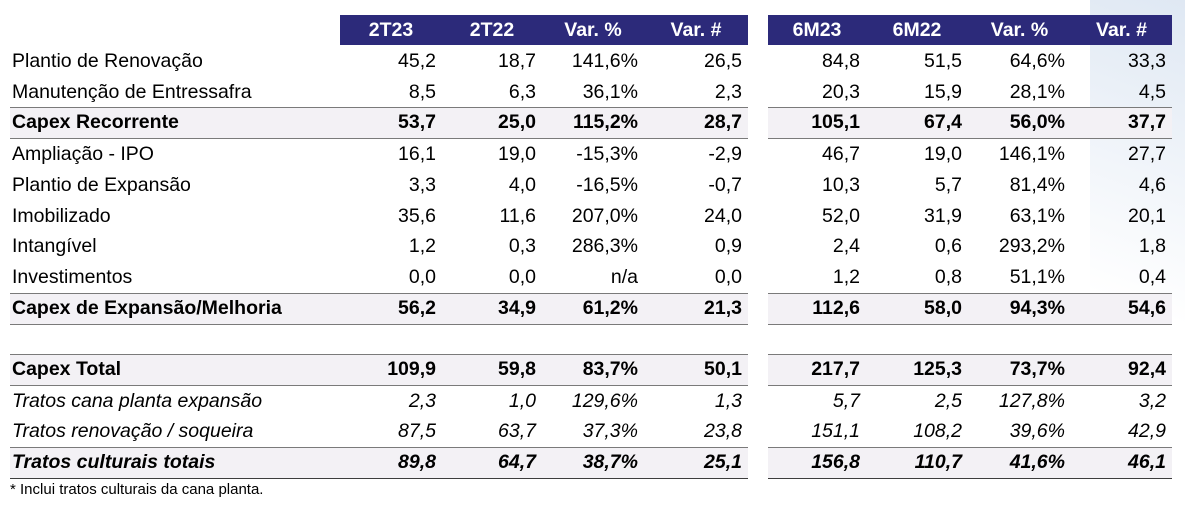 Image resolution: width=1185 pixels, height=508 pixels. I want to click on table-cell: 286,3%, so click(604, 246).